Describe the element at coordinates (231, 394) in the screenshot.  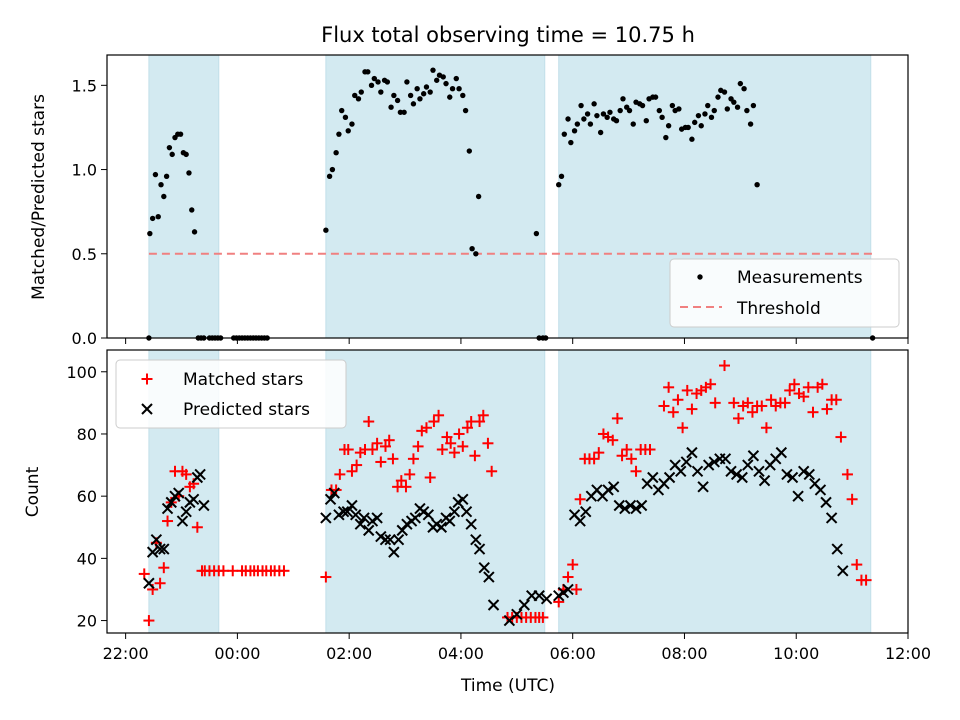
I see `bottom-legend: Matched stars Predicted stars` at that location.